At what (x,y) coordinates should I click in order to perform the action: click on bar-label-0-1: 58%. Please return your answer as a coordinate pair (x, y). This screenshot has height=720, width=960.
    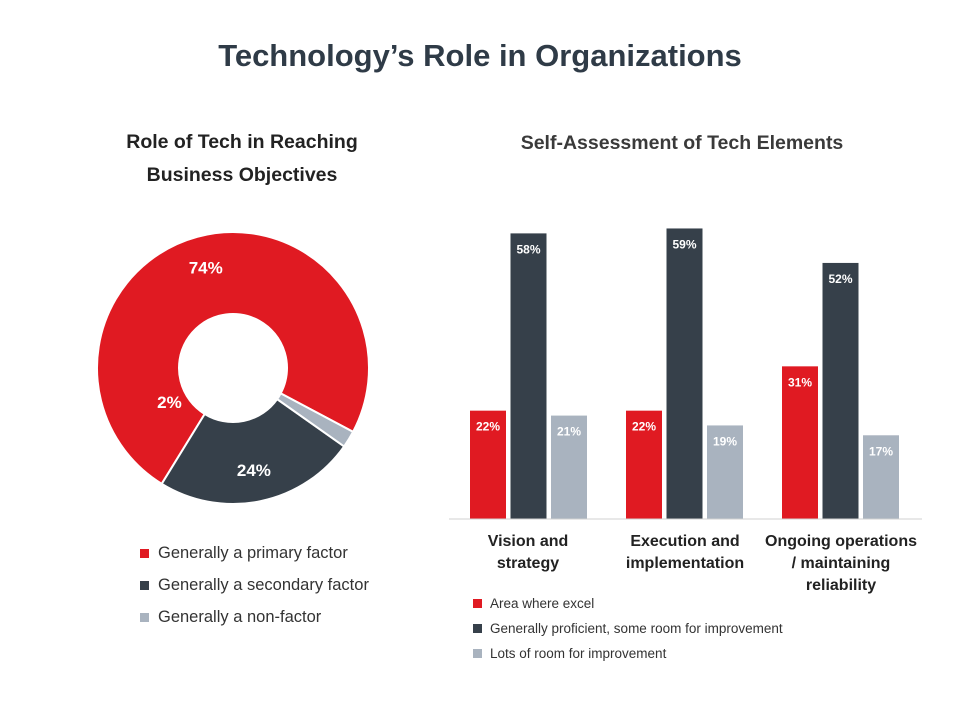
    Looking at the image, I should click on (528, 249).